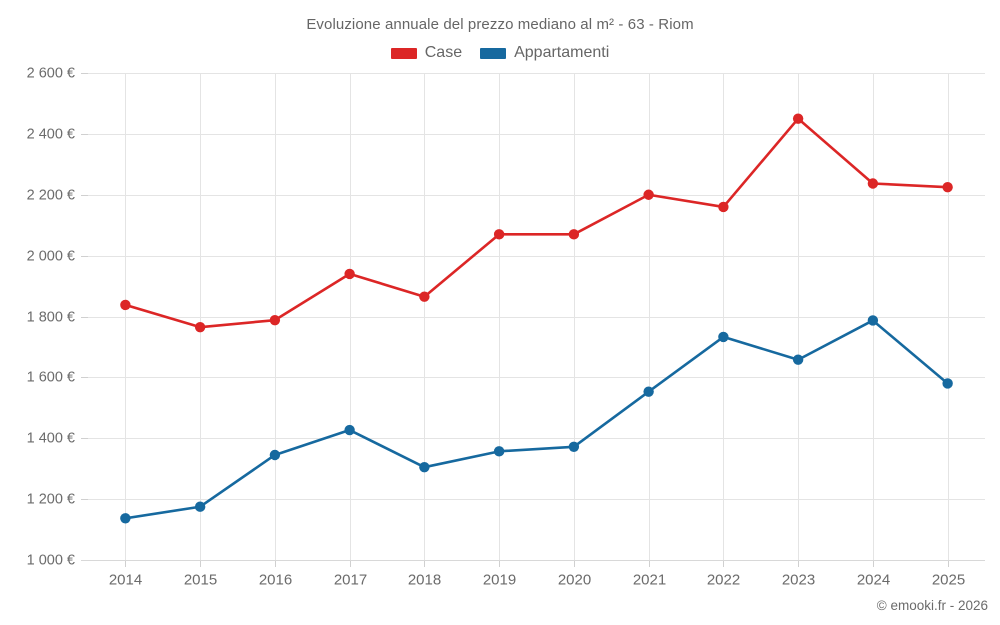 Image resolution: width=1000 pixels, height=625 pixels. What do you see at coordinates (51, 560) in the screenshot?
I see `y-tick-label: 1 000 €` at bounding box center [51, 560].